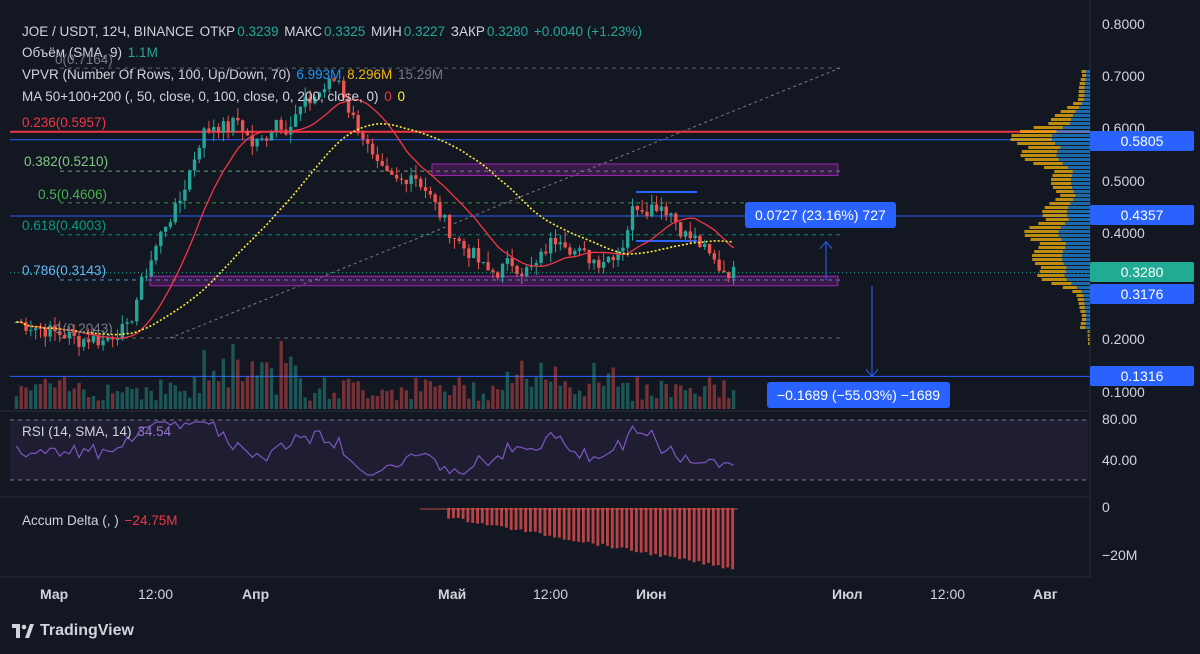 This screenshot has height=654, width=1200. I want to click on delta-tick: −20M, so click(1120, 555).